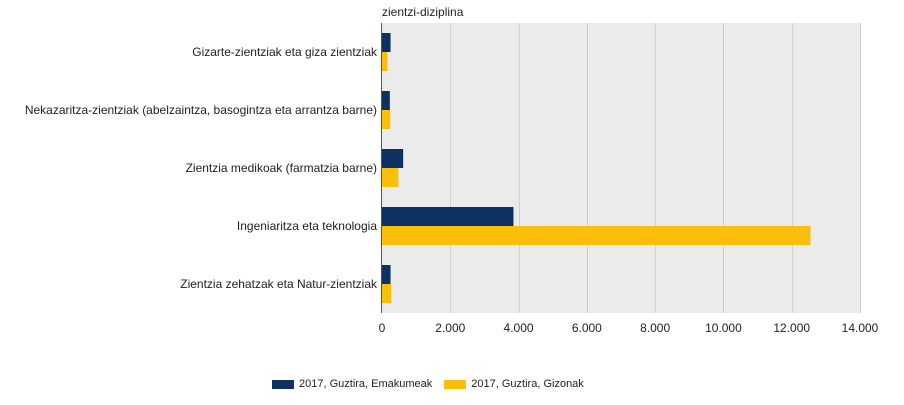 This screenshot has height=405, width=904. I want to click on x-tick-label: 6.000, so click(587, 328).